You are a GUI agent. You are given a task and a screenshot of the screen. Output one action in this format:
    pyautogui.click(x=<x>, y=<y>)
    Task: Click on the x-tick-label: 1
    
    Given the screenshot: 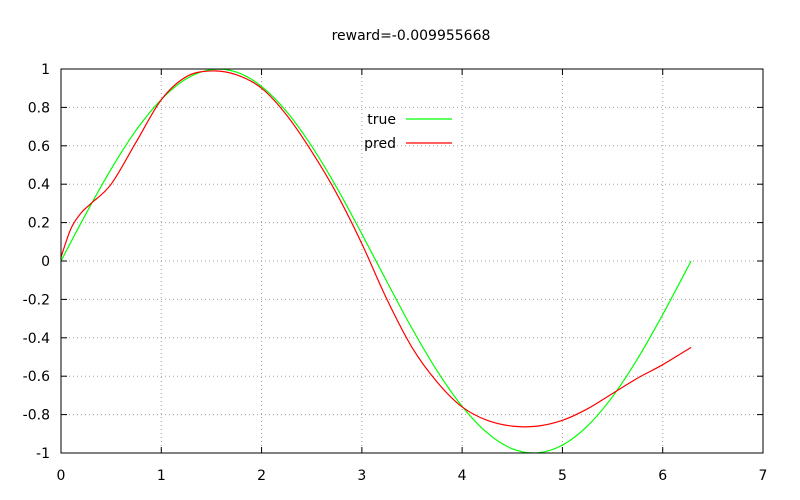 What is the action you would take?
    pyautogui.click(x=161, y=476)
    